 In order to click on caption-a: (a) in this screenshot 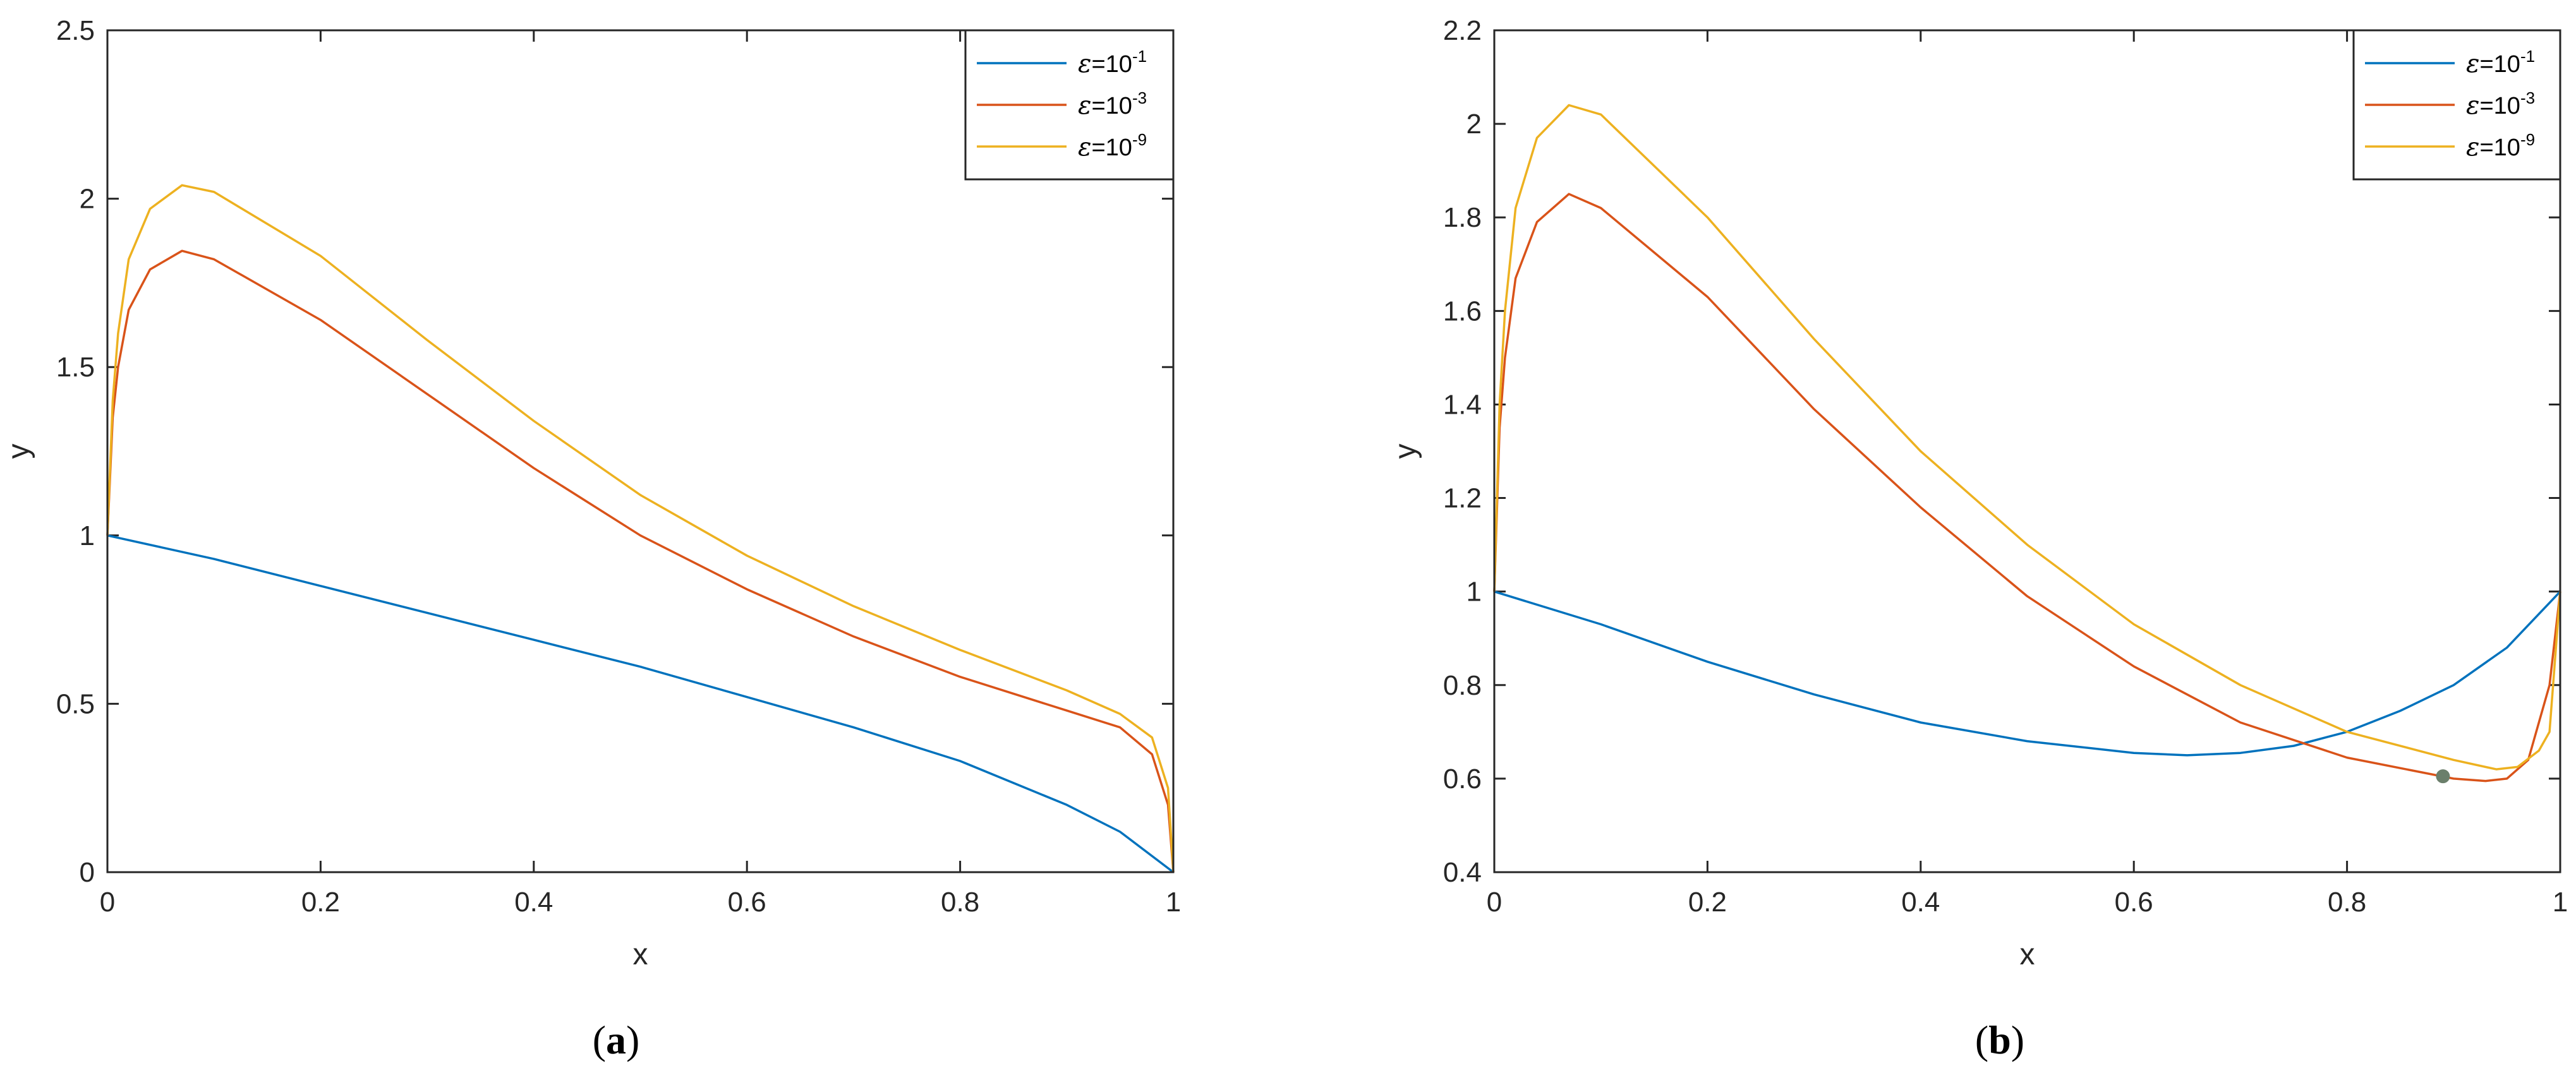, I will do `click(616, 1039)`.